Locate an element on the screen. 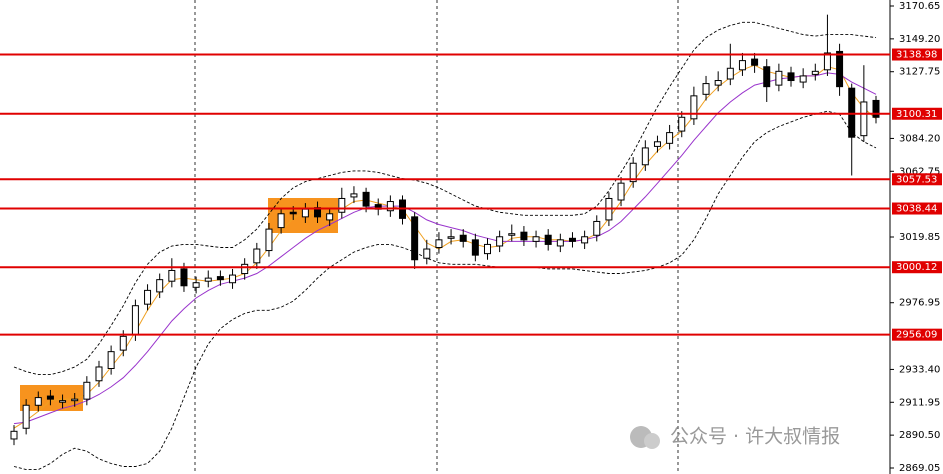 The width and height of the screenshot is (943, 474). y-tick-label: 3149.20 is located at coordinates (919, 39).